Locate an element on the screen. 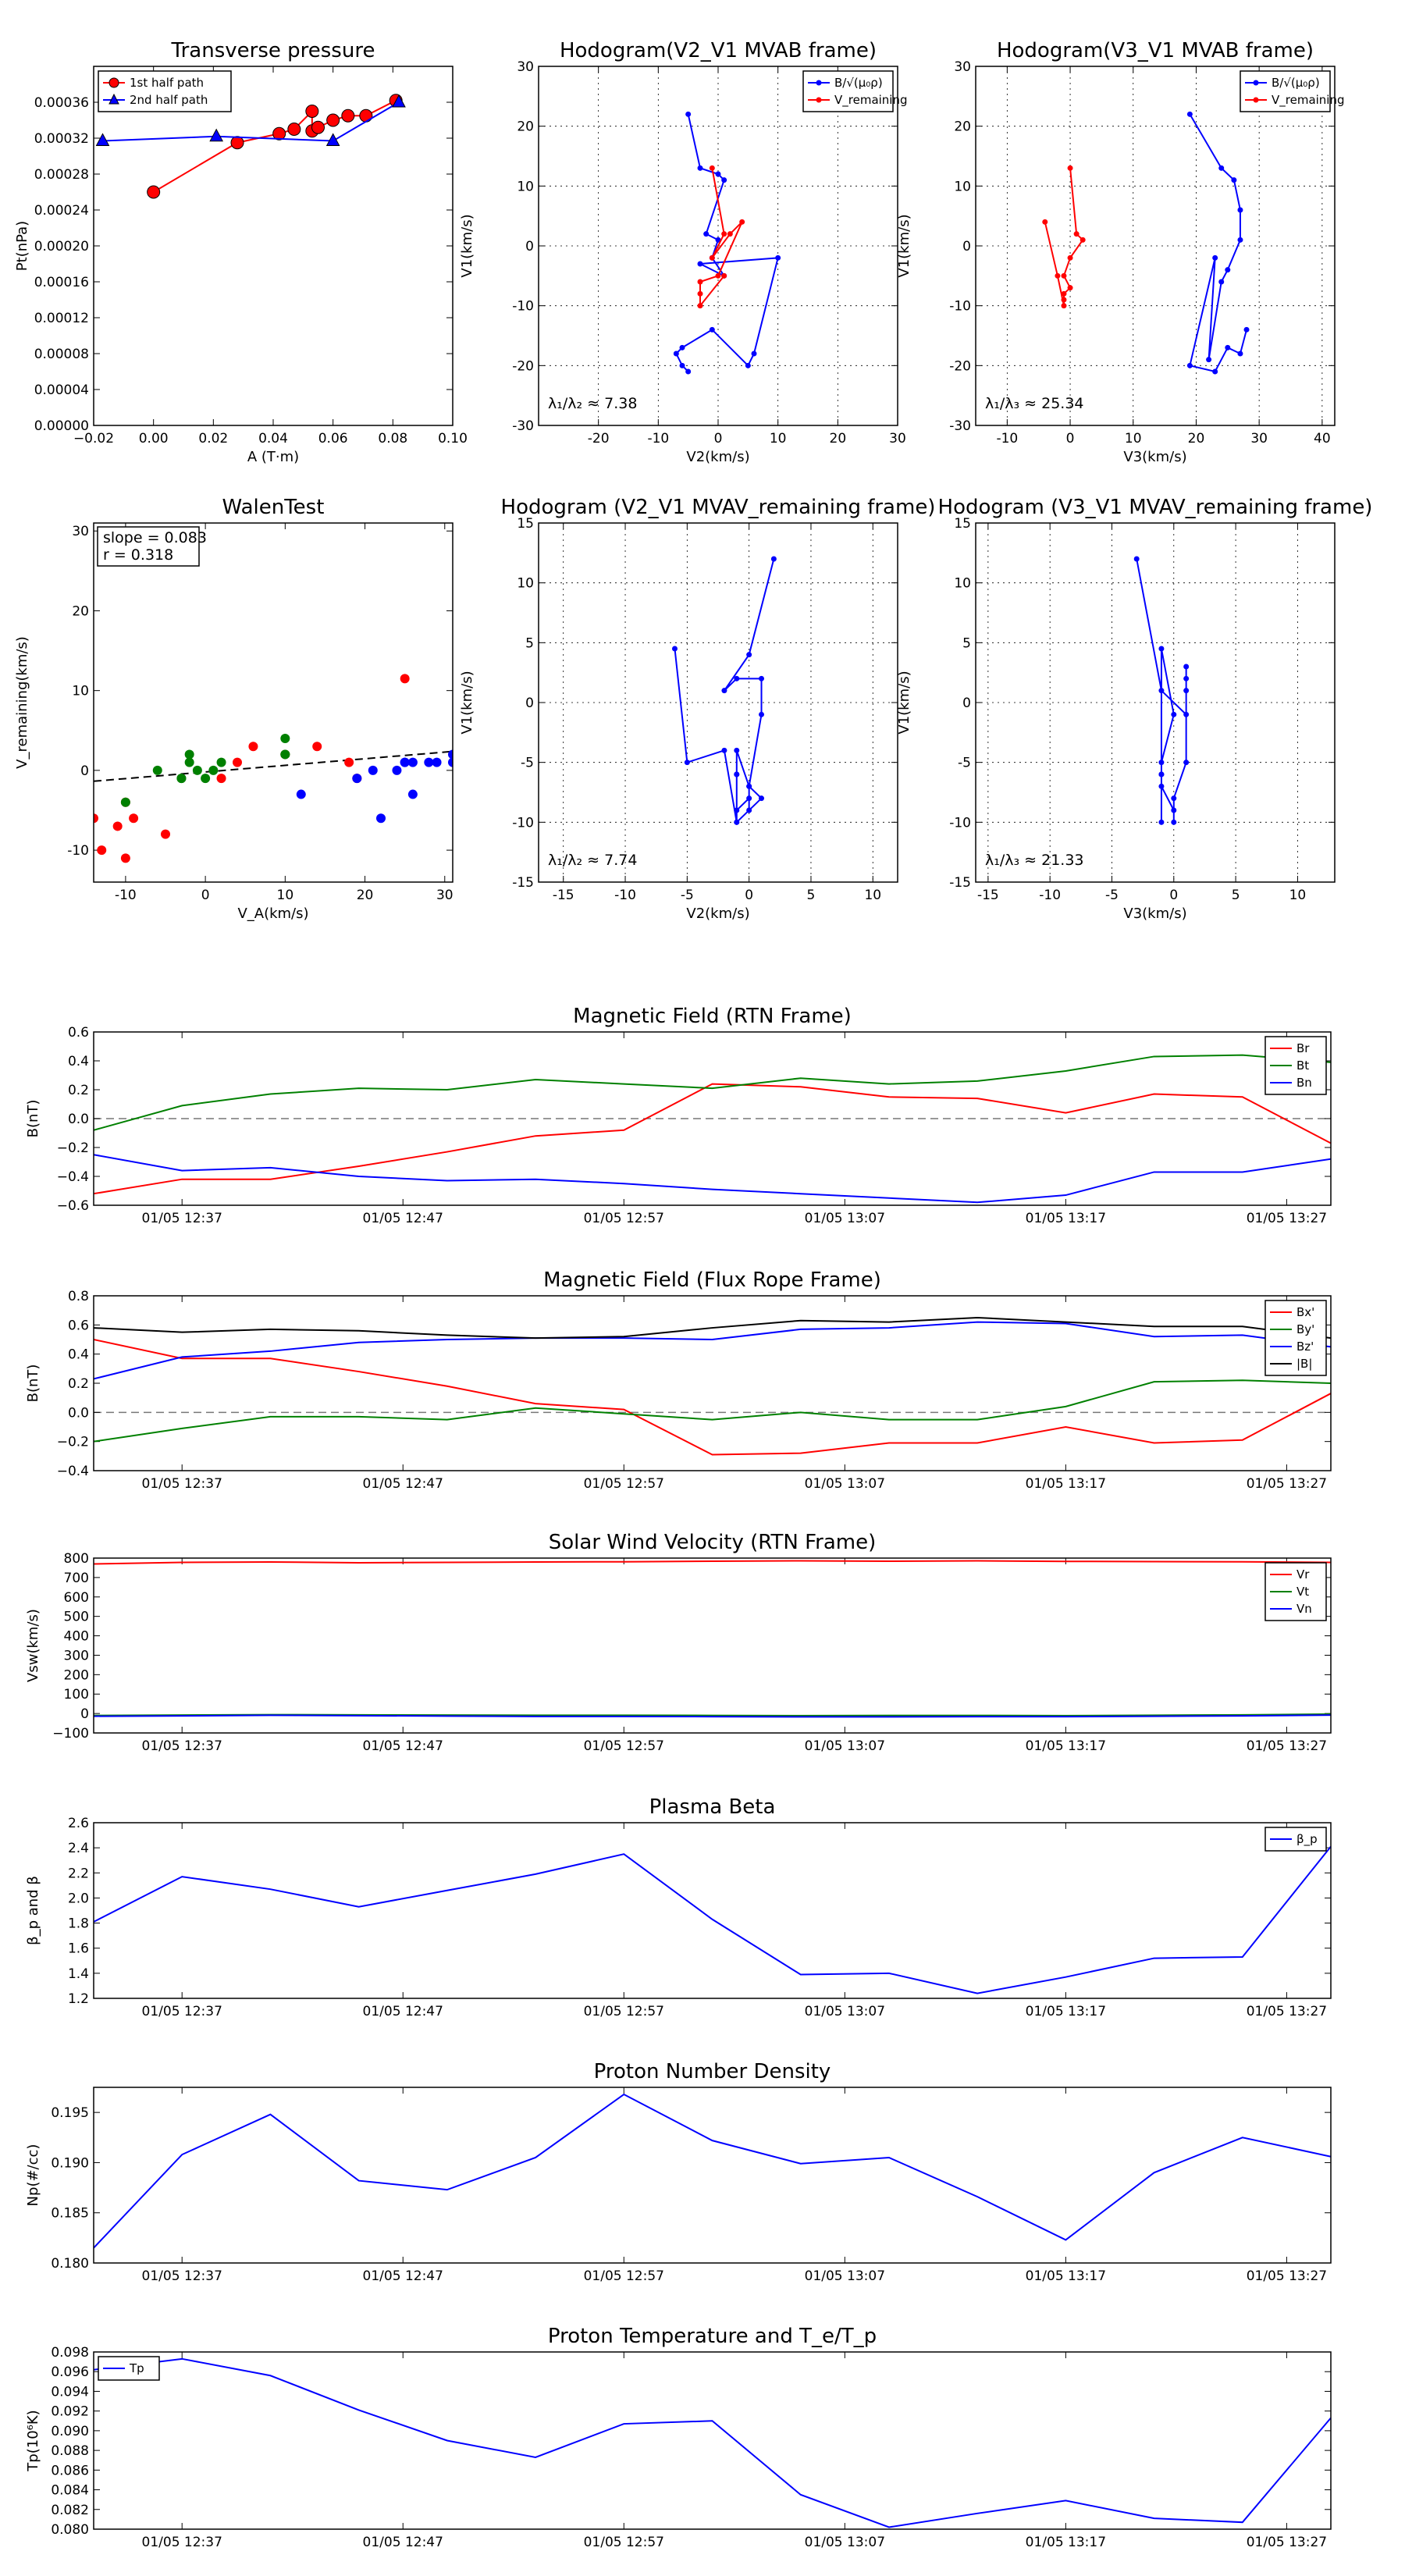 This screenshot has height=2576, width=1405. y-axis-label: Pt(nPa) is located at coordinates (22, 246).